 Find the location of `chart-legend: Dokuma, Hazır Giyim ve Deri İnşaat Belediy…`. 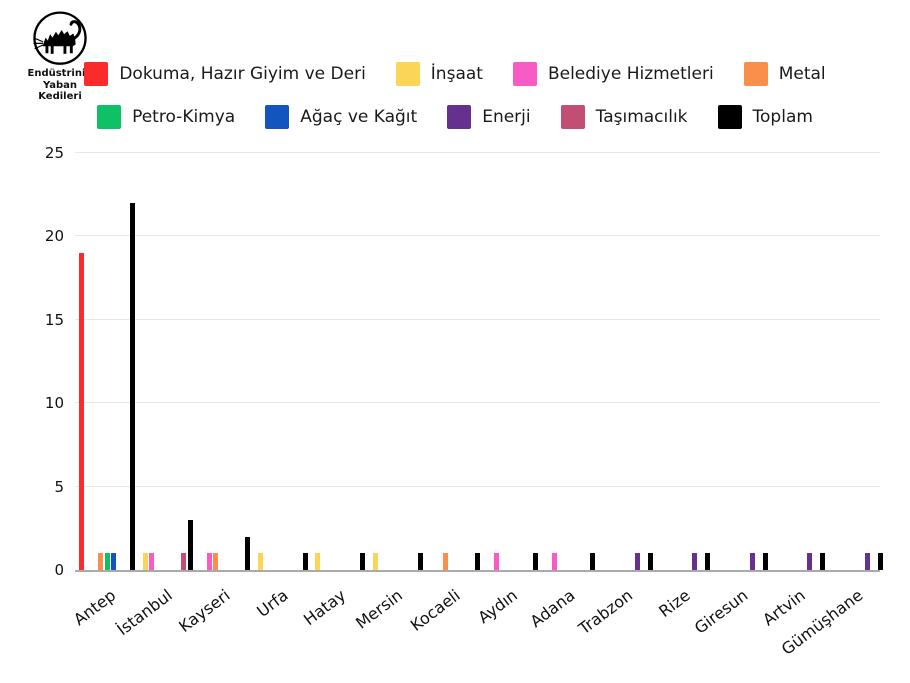

chart-legend: Dokuma, Hazır Giyim ve Deri İnşaat Belediy… is located at coordinates (455, 105).